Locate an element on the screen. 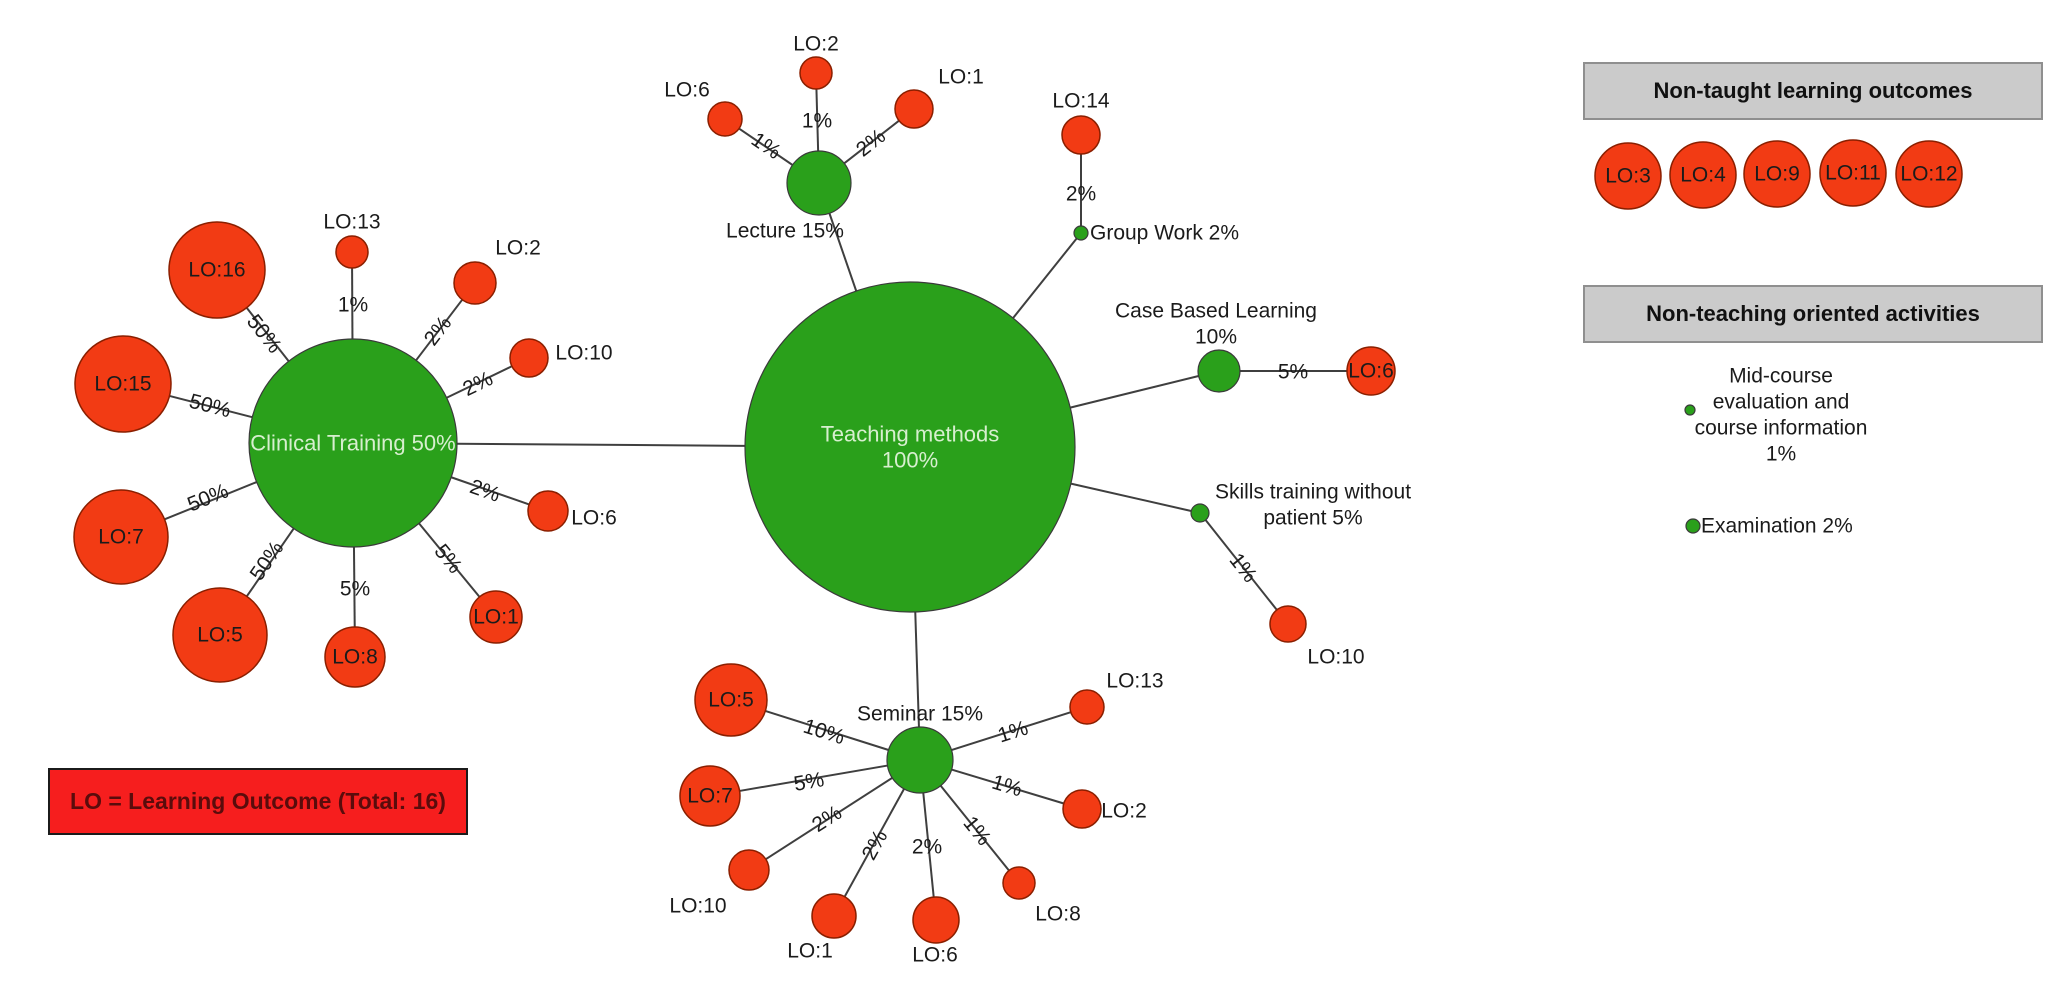 The image size is (2059, 1001). node-lo10-cl is located at coordinates (529, 358).